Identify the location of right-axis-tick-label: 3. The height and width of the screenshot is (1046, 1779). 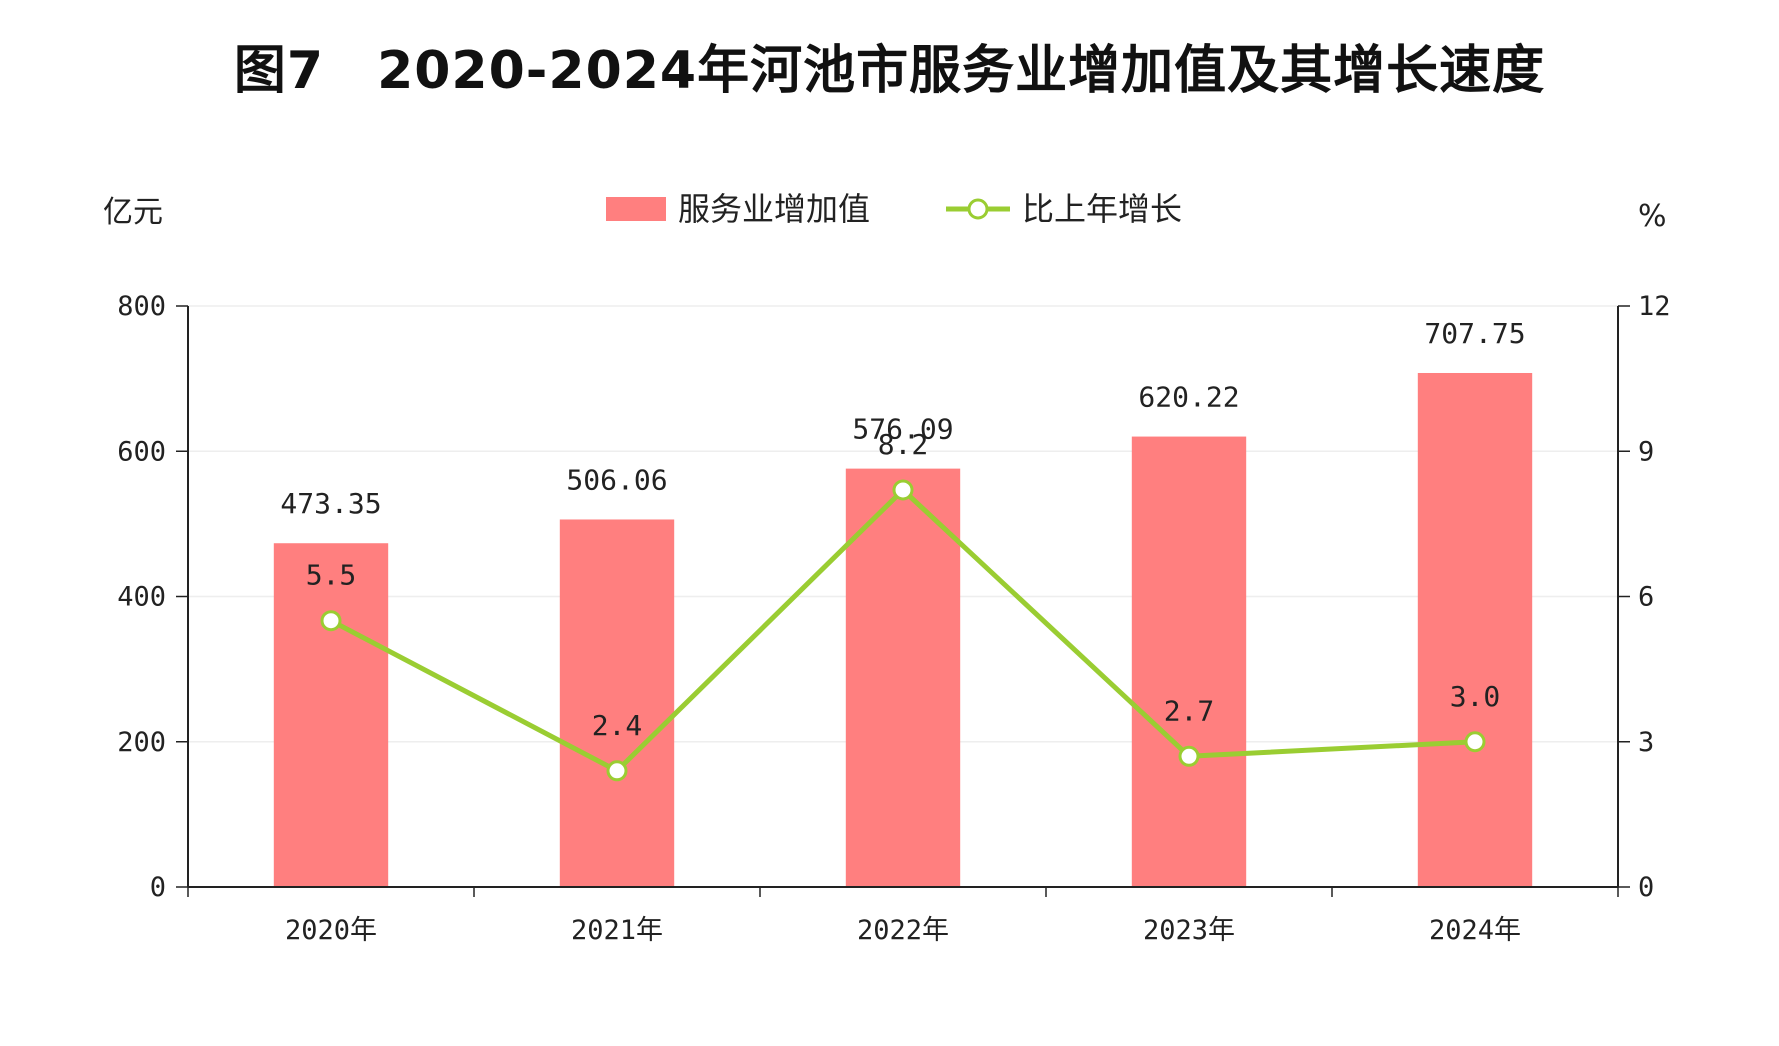
(1646, 742).